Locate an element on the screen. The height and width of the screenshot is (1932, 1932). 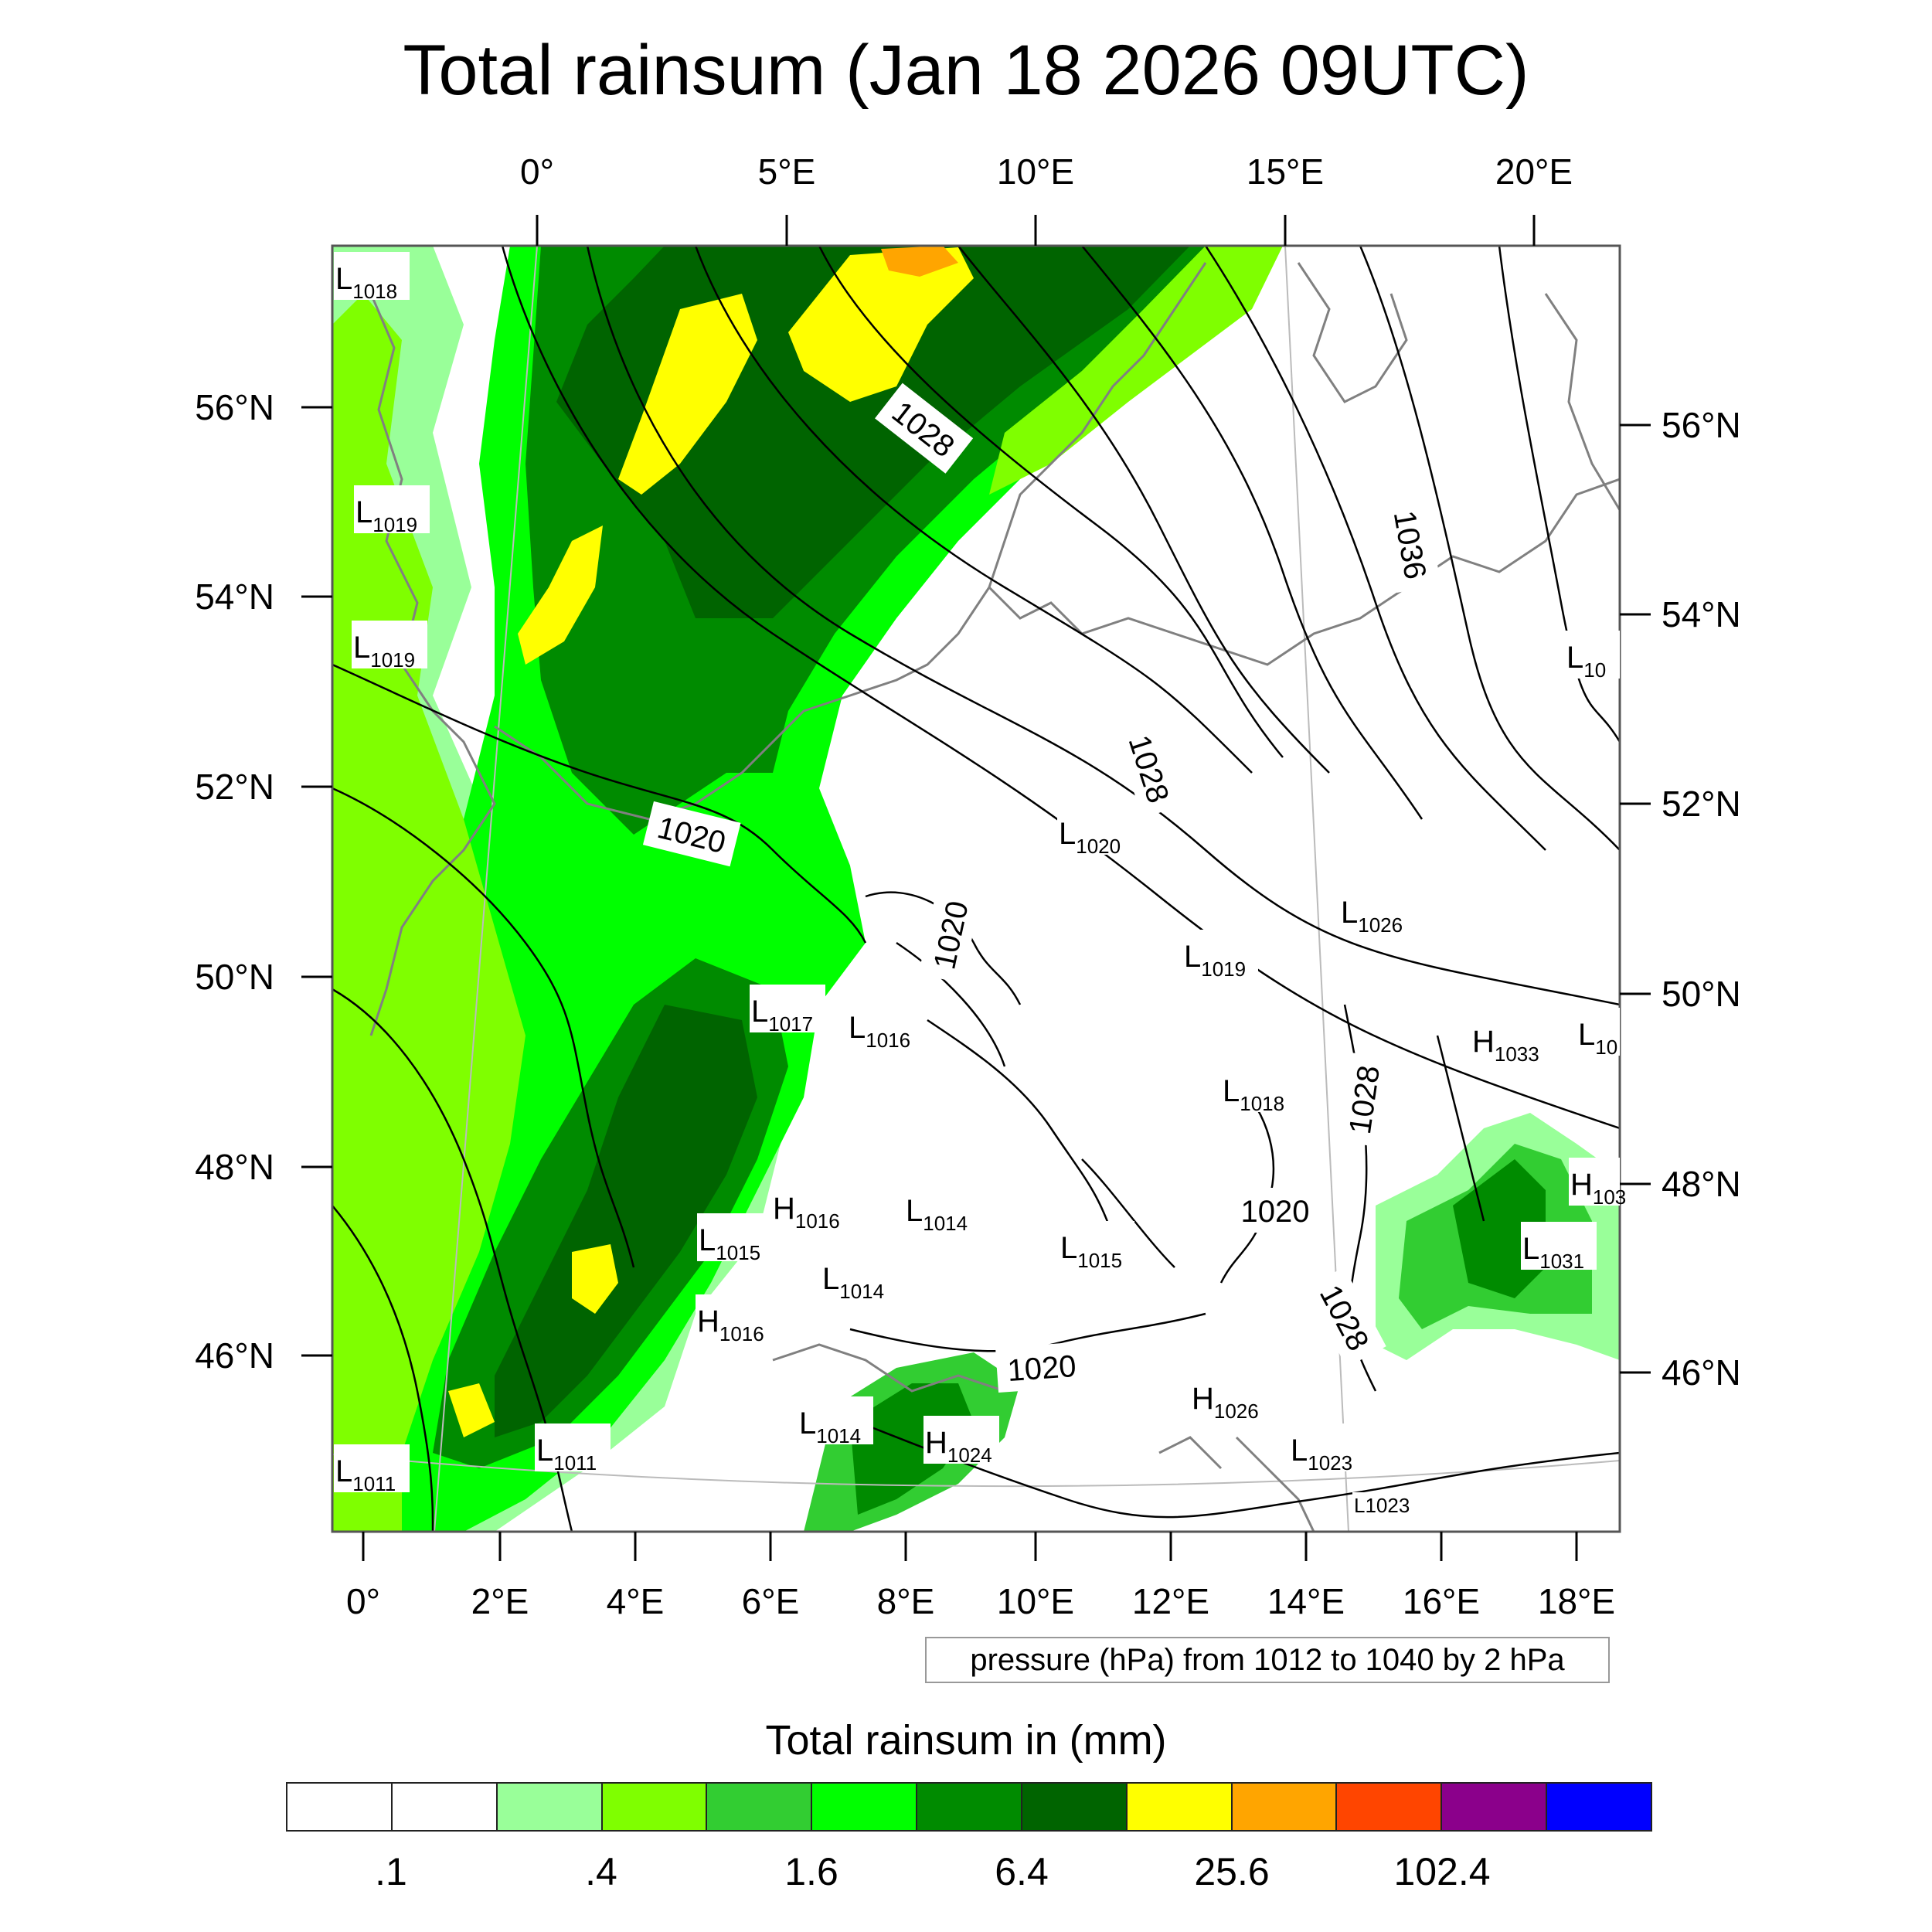
center-value: 1031 is located at coordinates (1561, 1262).